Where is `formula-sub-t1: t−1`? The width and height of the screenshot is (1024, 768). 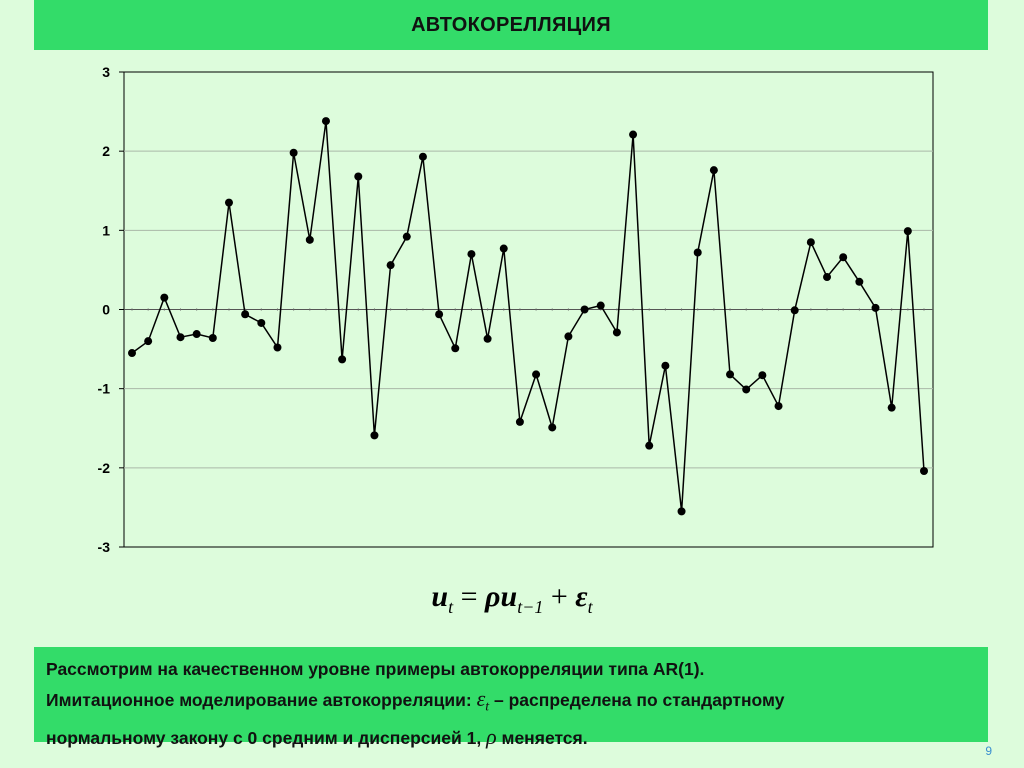 formula-sub-t1: t−1 is located at coordinates (530, 607).